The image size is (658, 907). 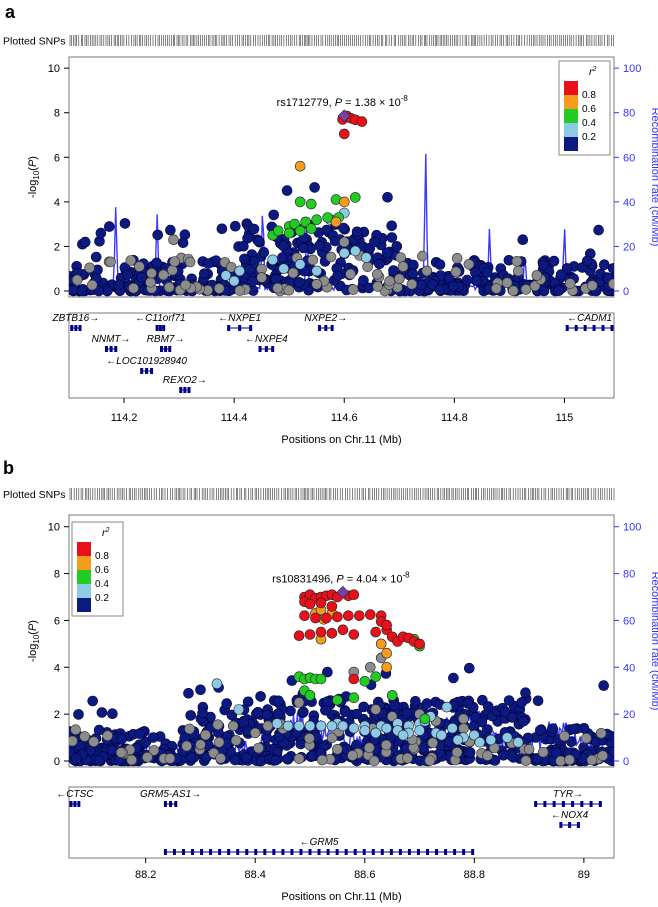 I want to click on gene-nxpe2: NXPE2→, so click(x=325, y=322).